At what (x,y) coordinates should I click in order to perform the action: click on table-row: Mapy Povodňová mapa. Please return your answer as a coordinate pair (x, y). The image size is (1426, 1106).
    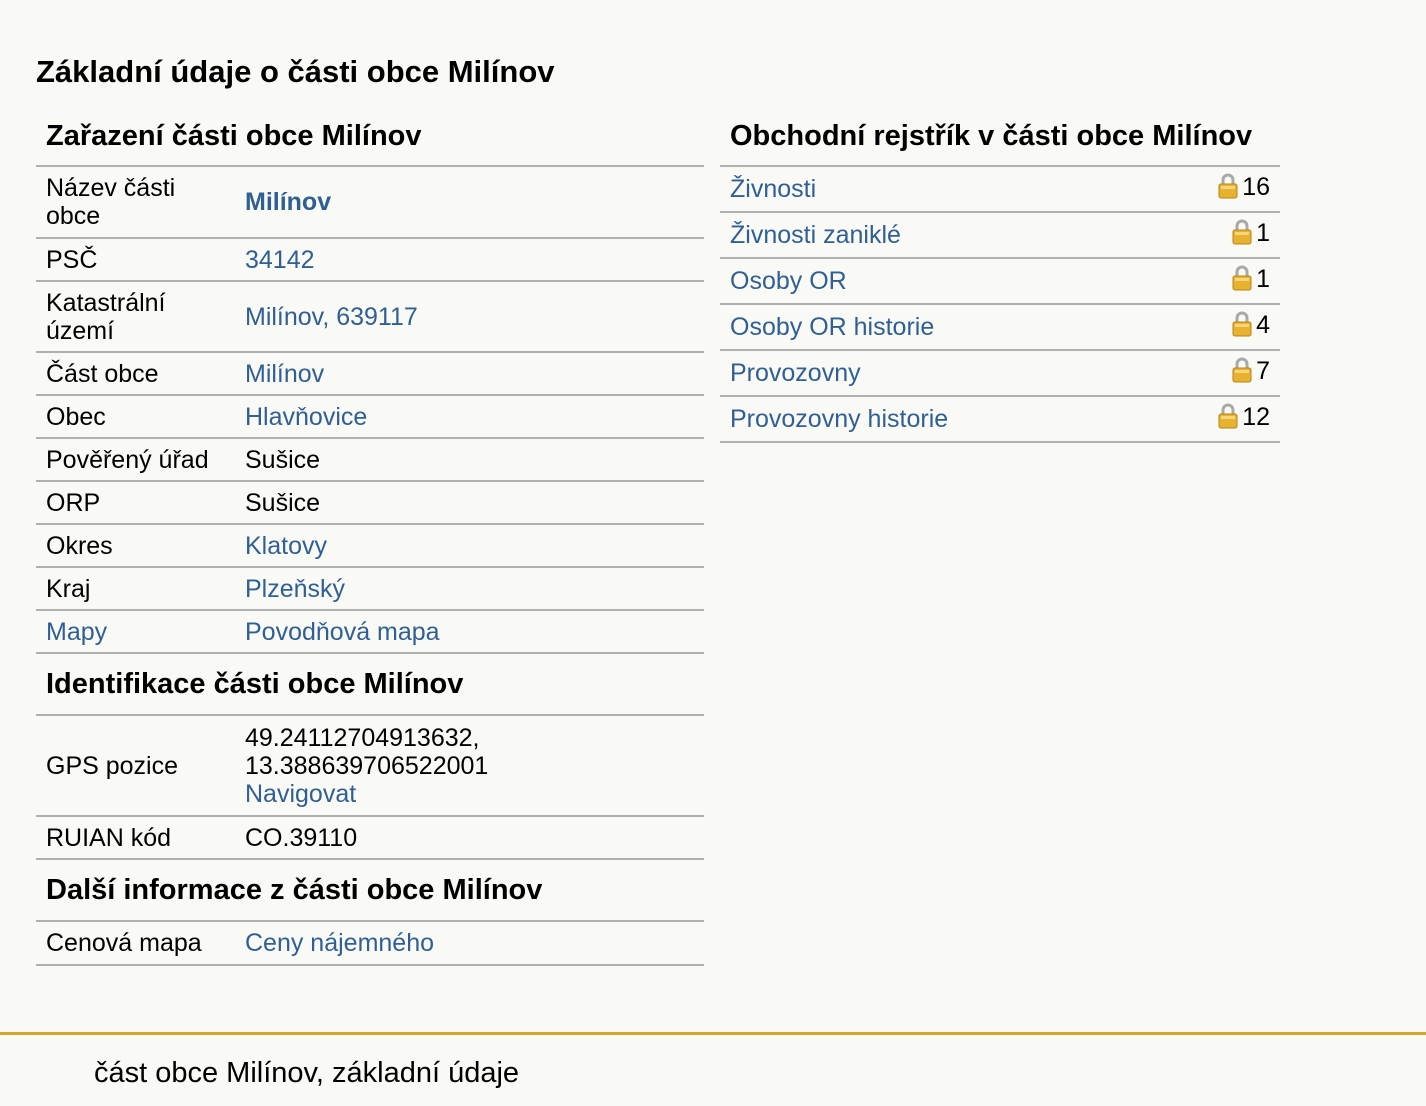
    Looking at the image, I should click on (370, 632).